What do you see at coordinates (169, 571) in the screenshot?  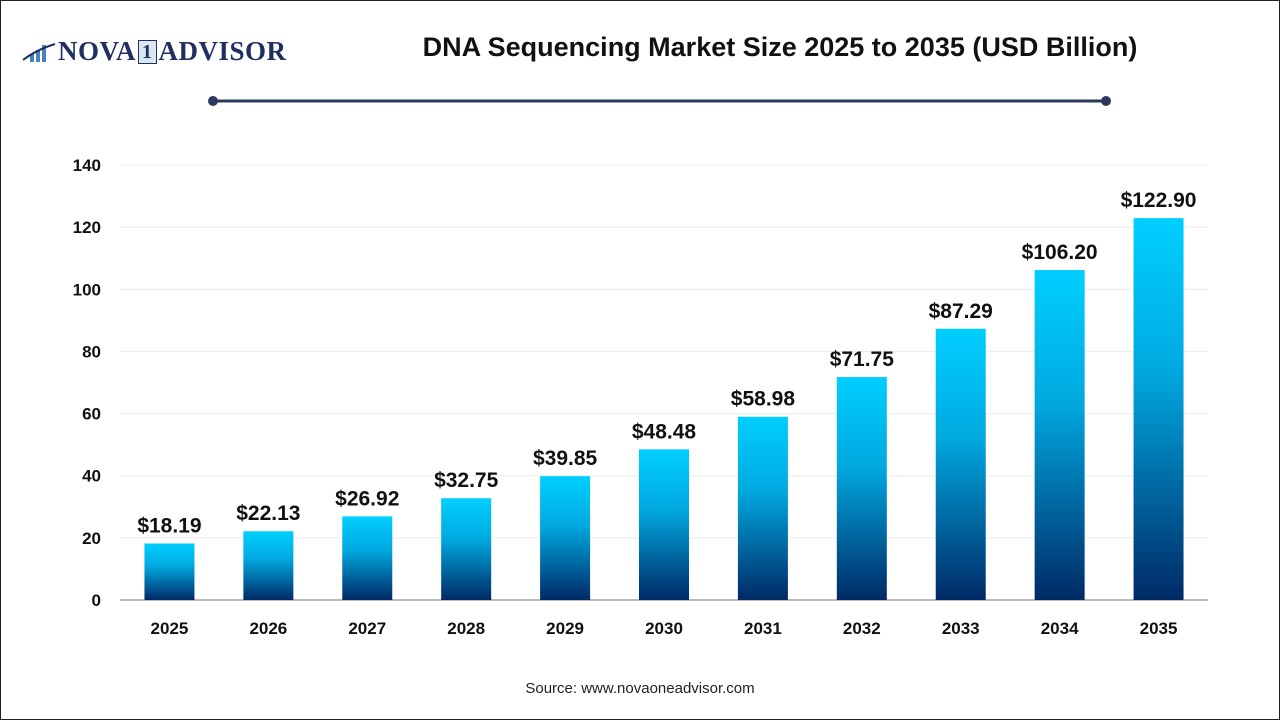 I see `bar-2025` at bounding box center [169, 571].